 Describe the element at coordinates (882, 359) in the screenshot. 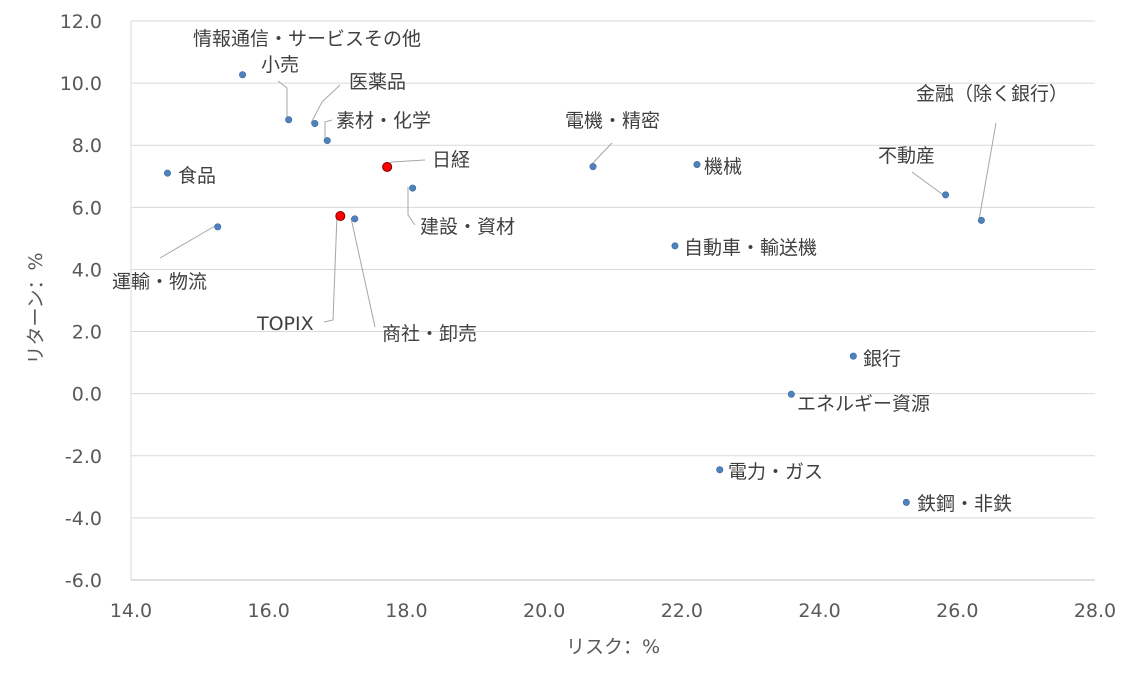

I see `point-label: 銀行` at that location.